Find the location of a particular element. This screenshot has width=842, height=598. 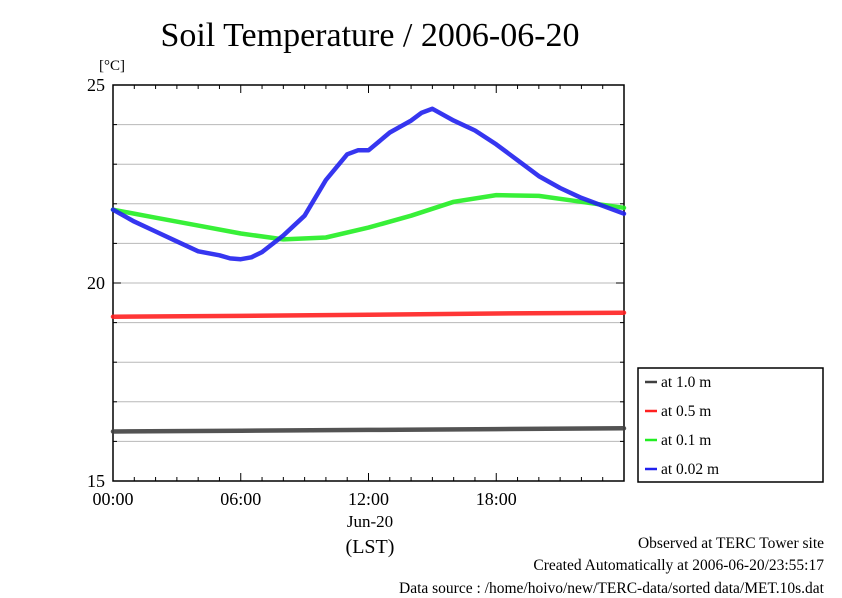

x-tick-label: 18:00 is located at coordinates (496, 499).